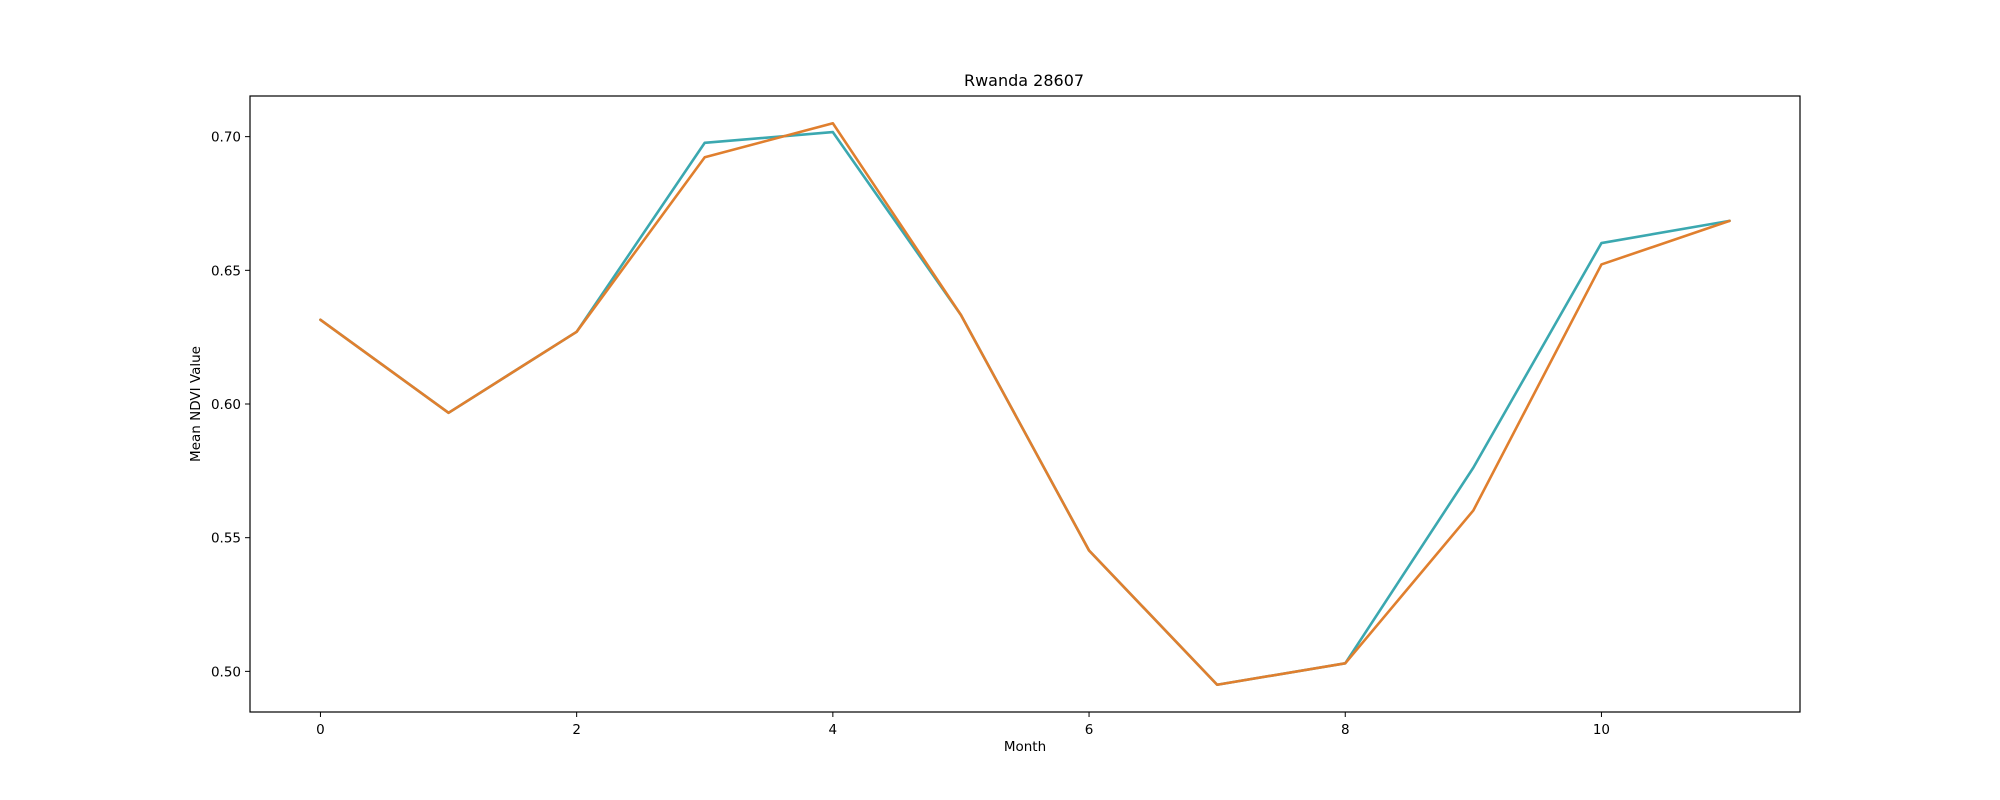 The image size is (2000, 800). I want to click on y-tick-label: 0.70, so click(226, 138).